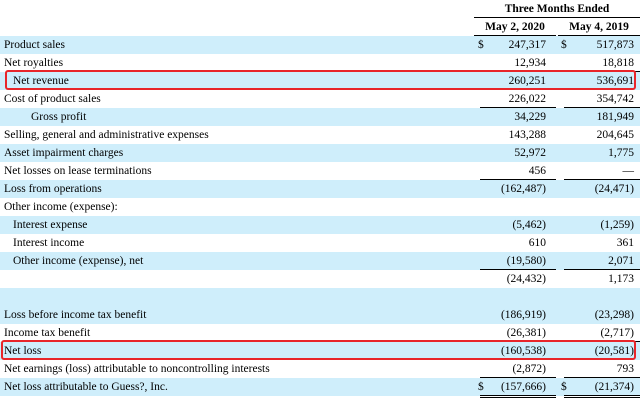 Image resolution: width=640 pixels, height=403 pixels. What do you see at coordinates (49, 243) in the screenshot?
I see `row-label: Interest income` at bounding box center [49, 243].